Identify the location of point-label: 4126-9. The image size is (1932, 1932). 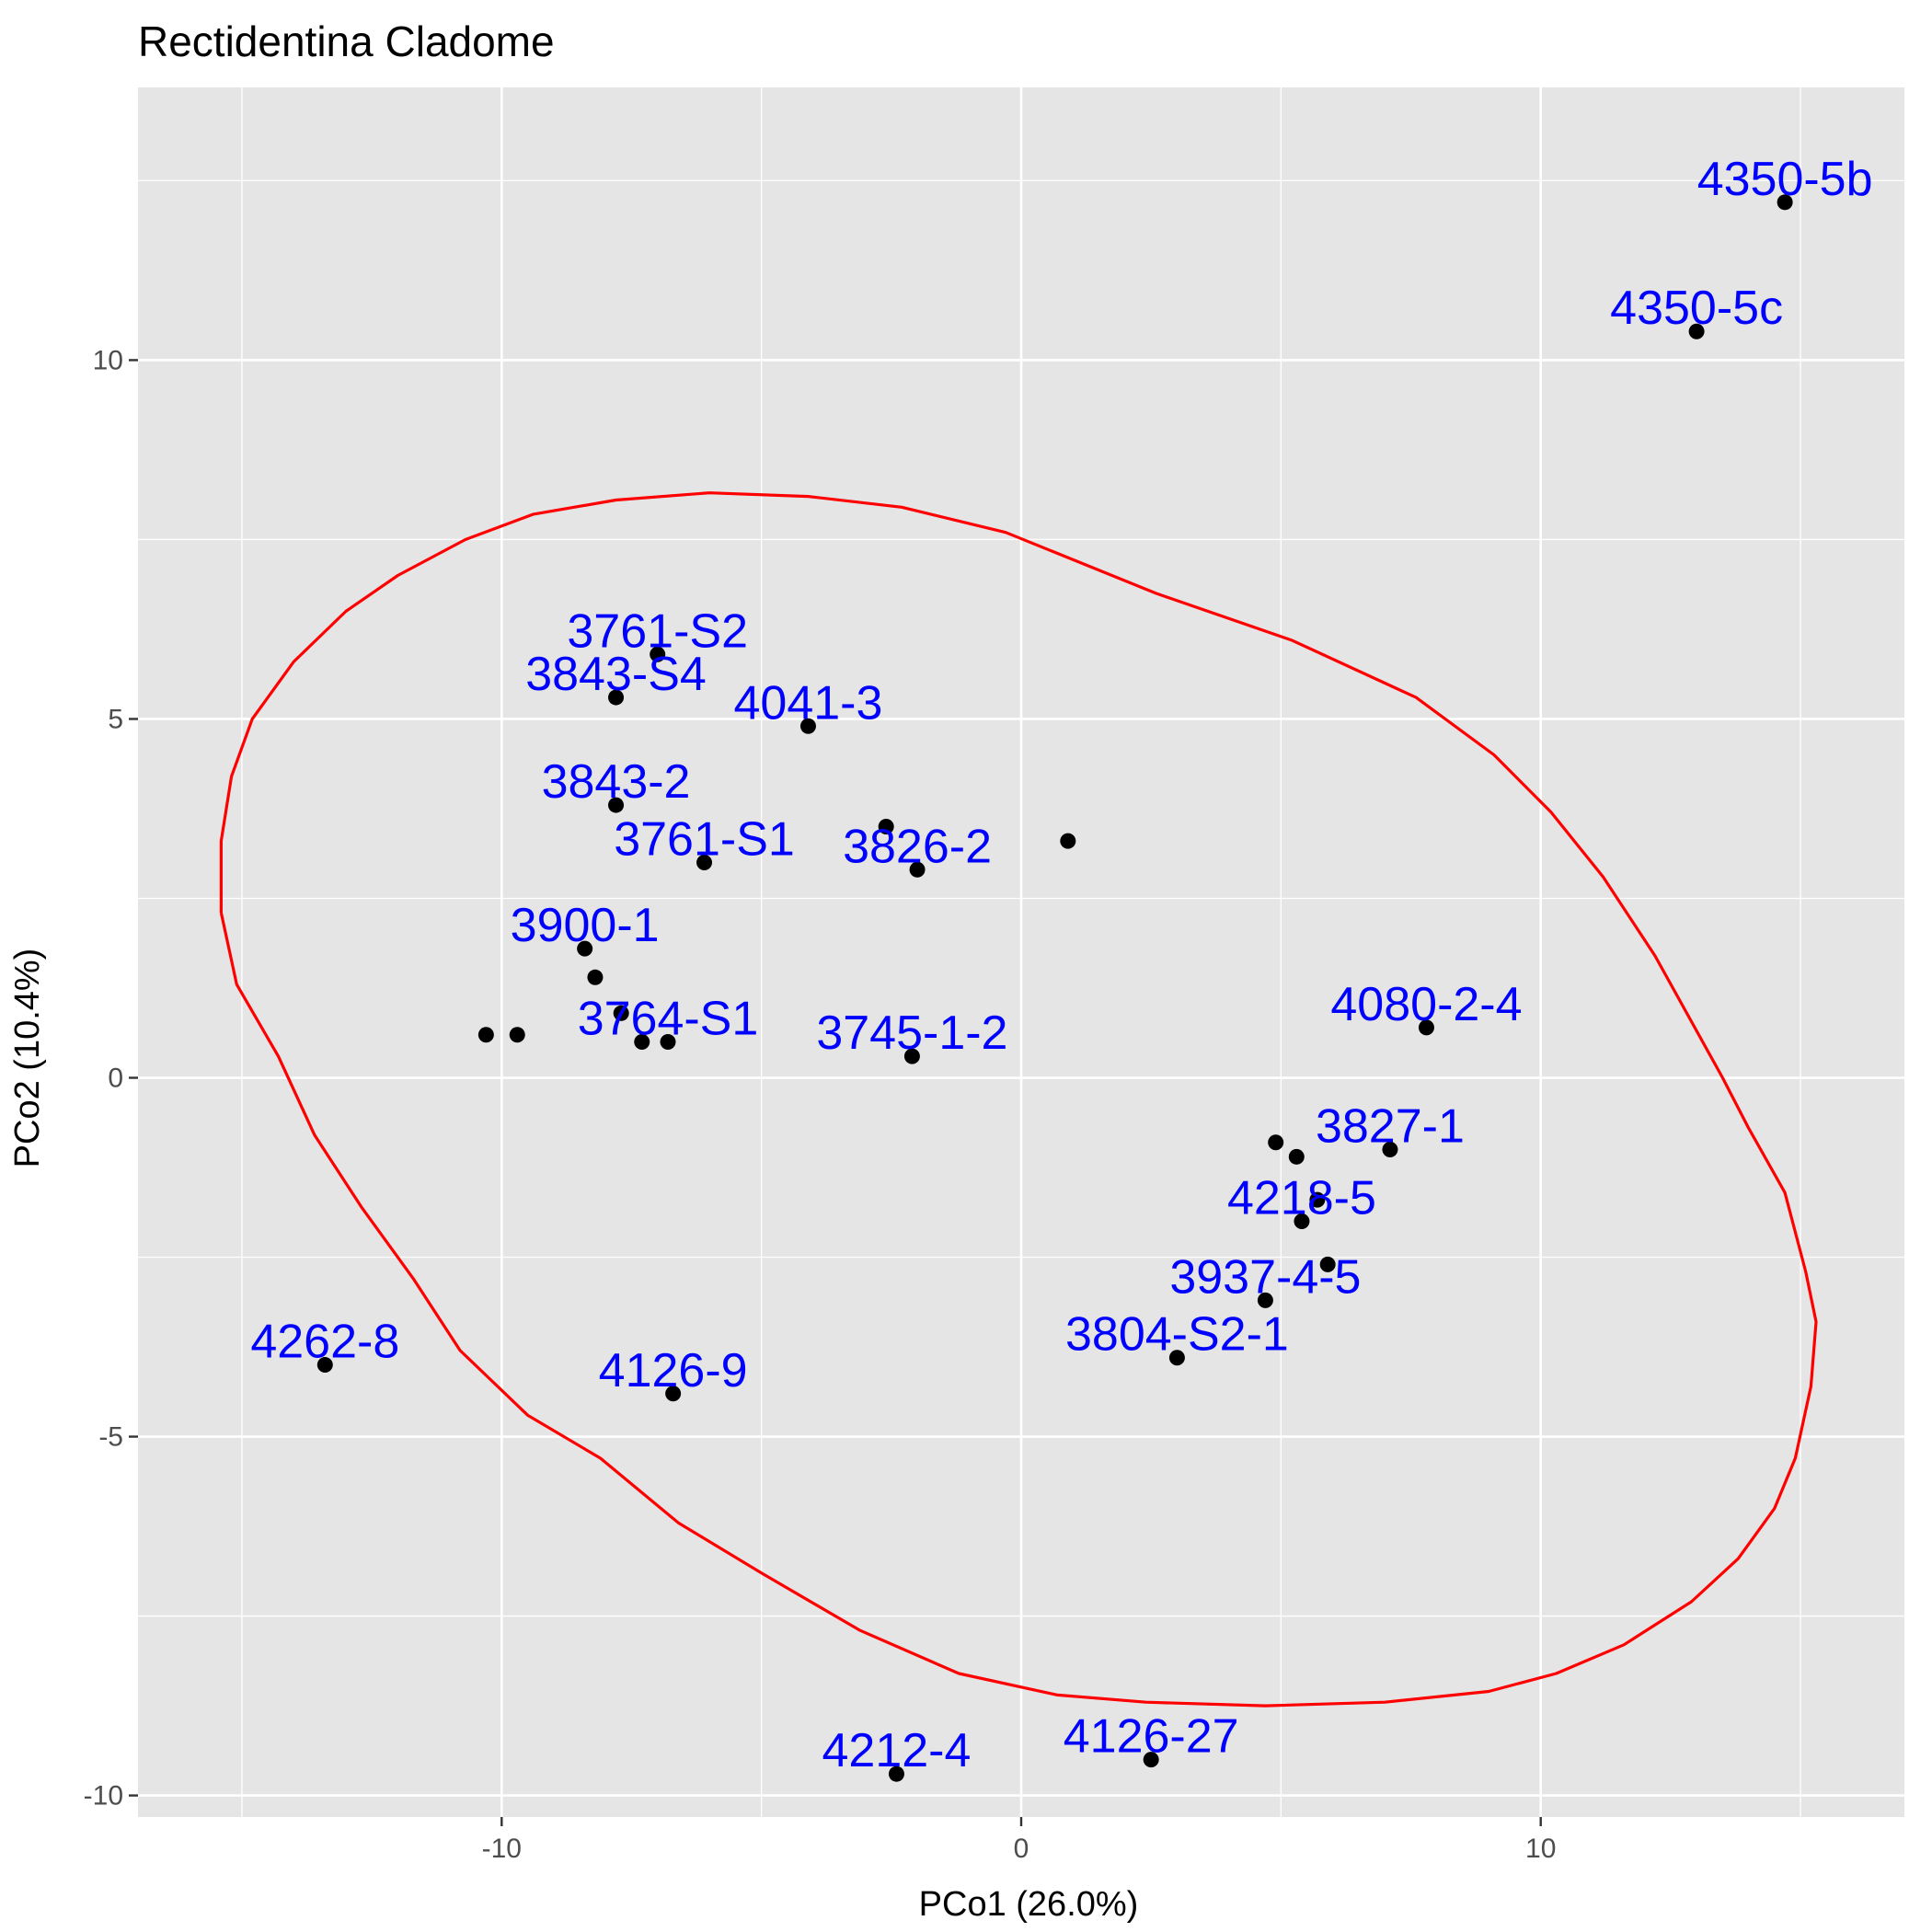
(673, 1370).